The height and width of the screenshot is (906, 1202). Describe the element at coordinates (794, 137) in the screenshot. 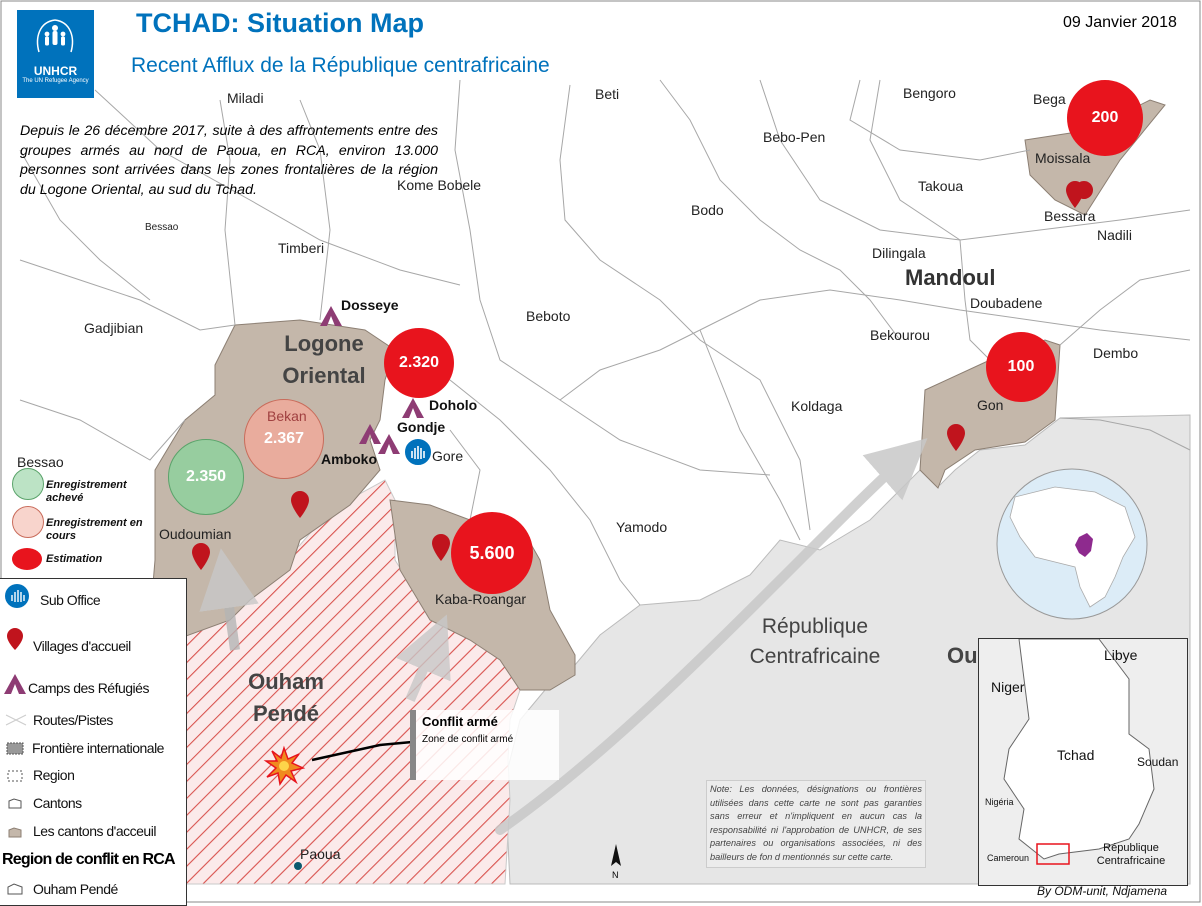

I see `place-label: Bebo-Pen` at that location.